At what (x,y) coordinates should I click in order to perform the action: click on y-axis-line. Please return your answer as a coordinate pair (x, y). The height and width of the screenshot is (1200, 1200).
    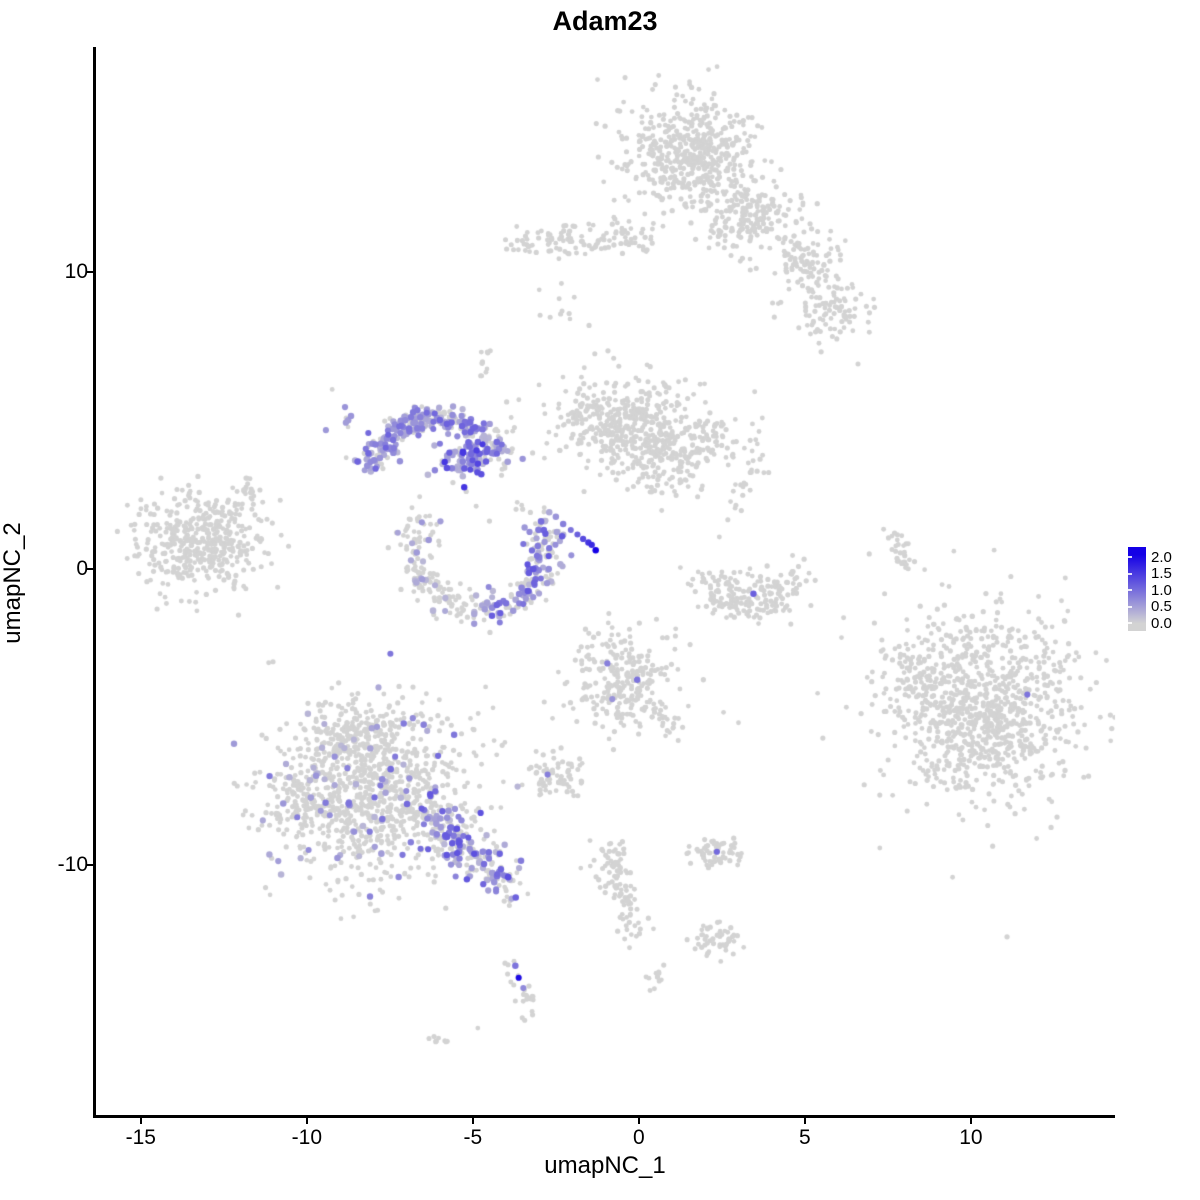
    Looking at the image, I should click on (94, 582).